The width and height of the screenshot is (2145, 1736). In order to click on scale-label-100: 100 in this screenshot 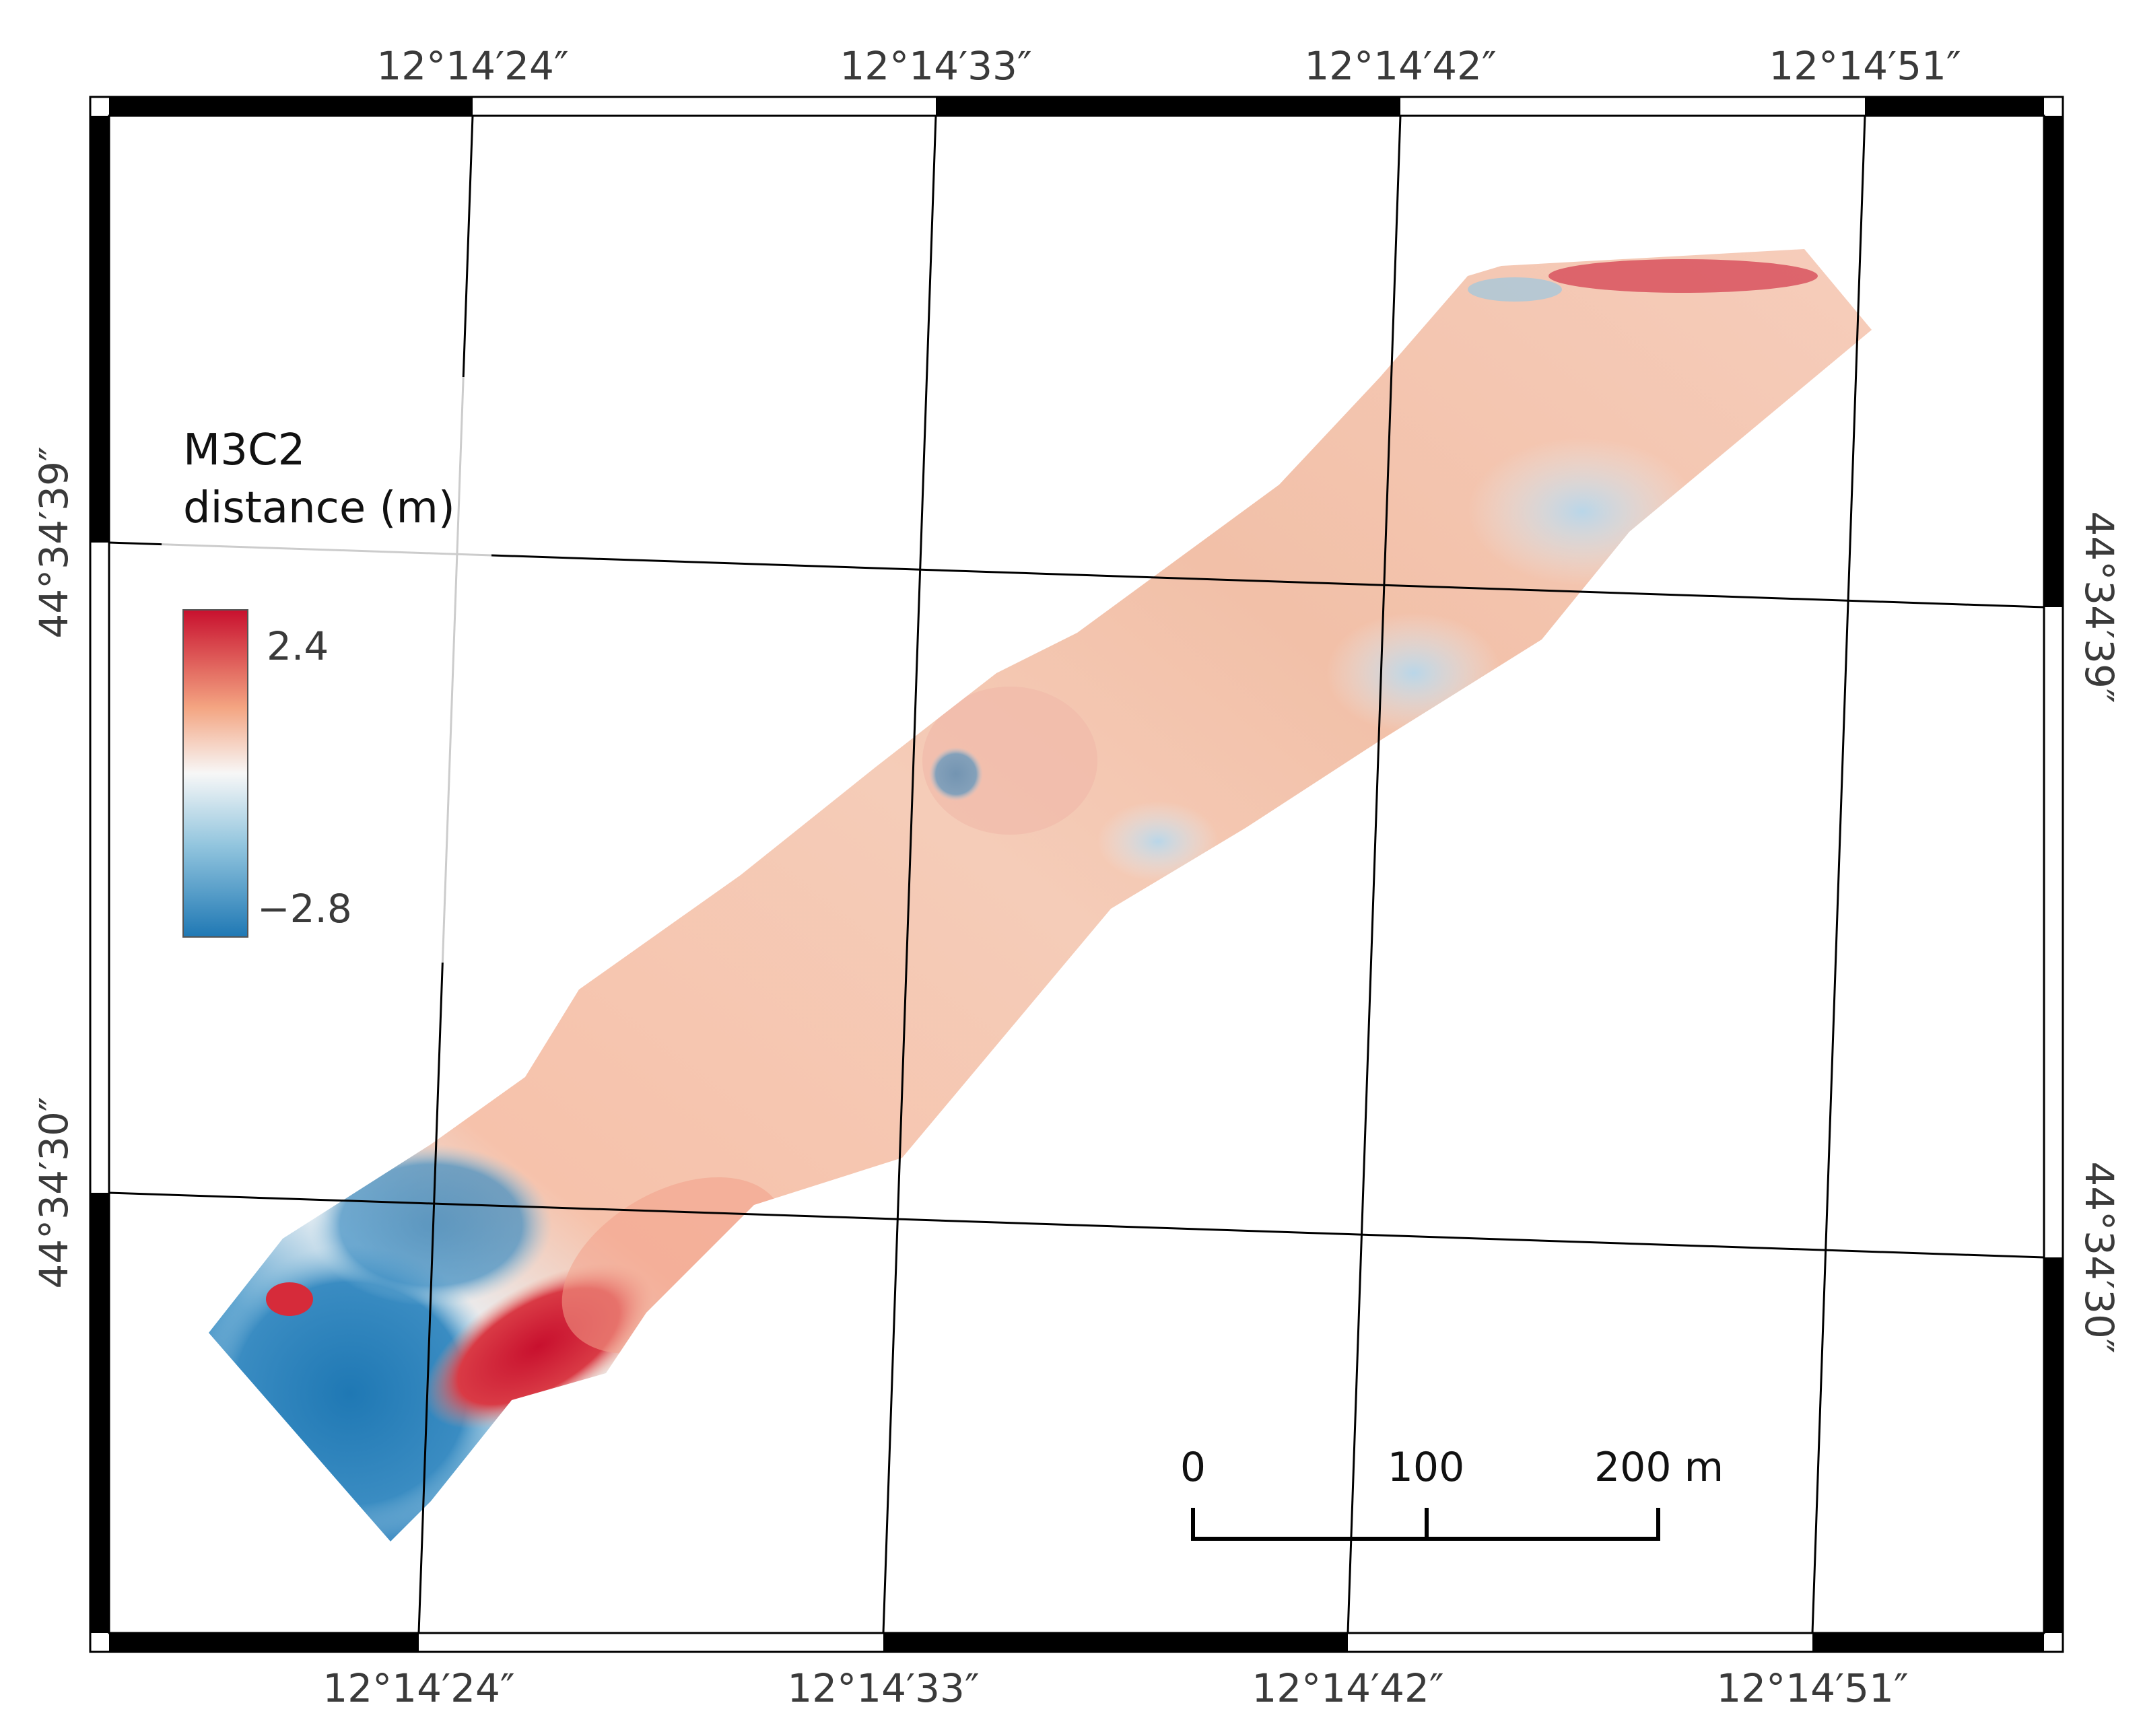, I will do `click(1426, 1467)`.